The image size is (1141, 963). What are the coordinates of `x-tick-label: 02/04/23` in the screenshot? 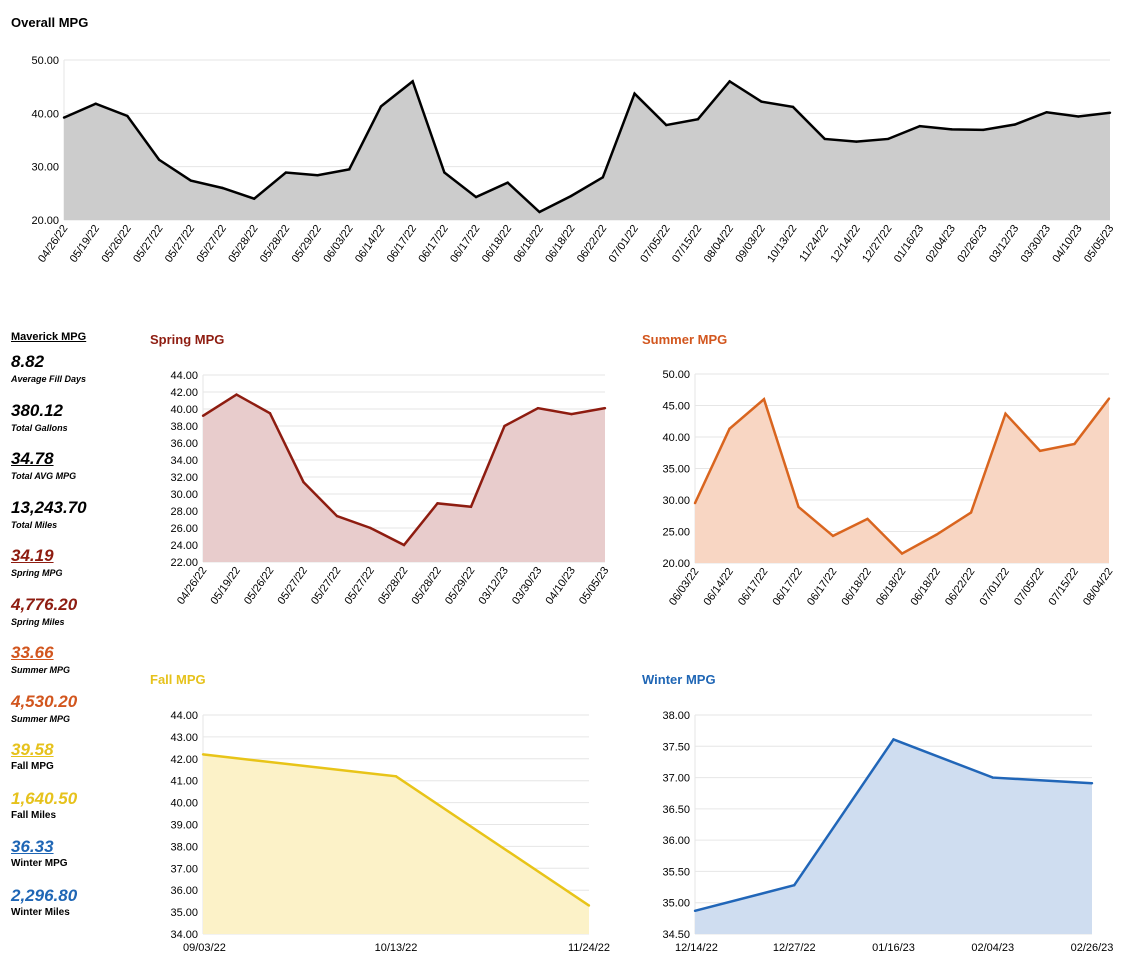 It's located at (941, 244).